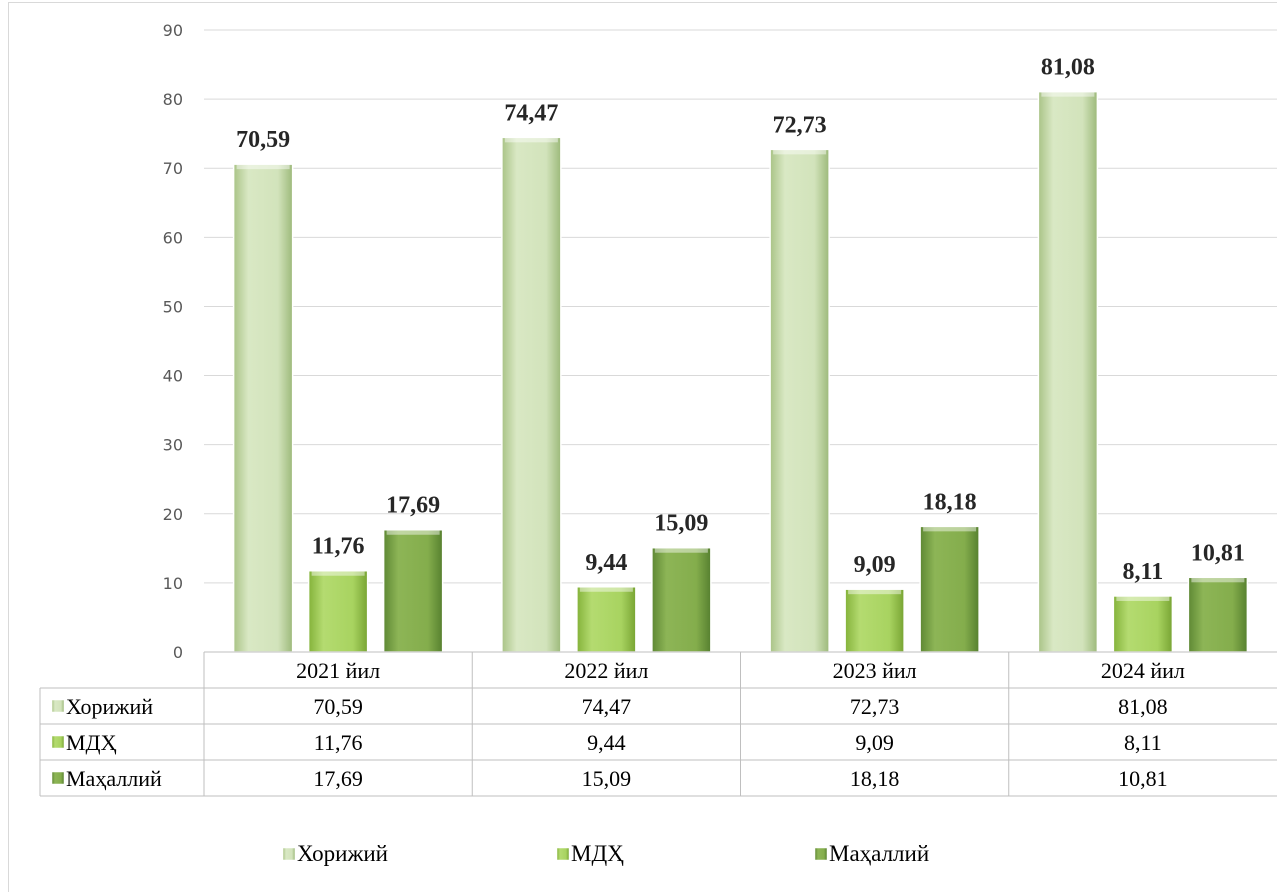  Describe the element at coordinates (875, 565) in the screenshot. I see `data-label: 9,09` at that location.